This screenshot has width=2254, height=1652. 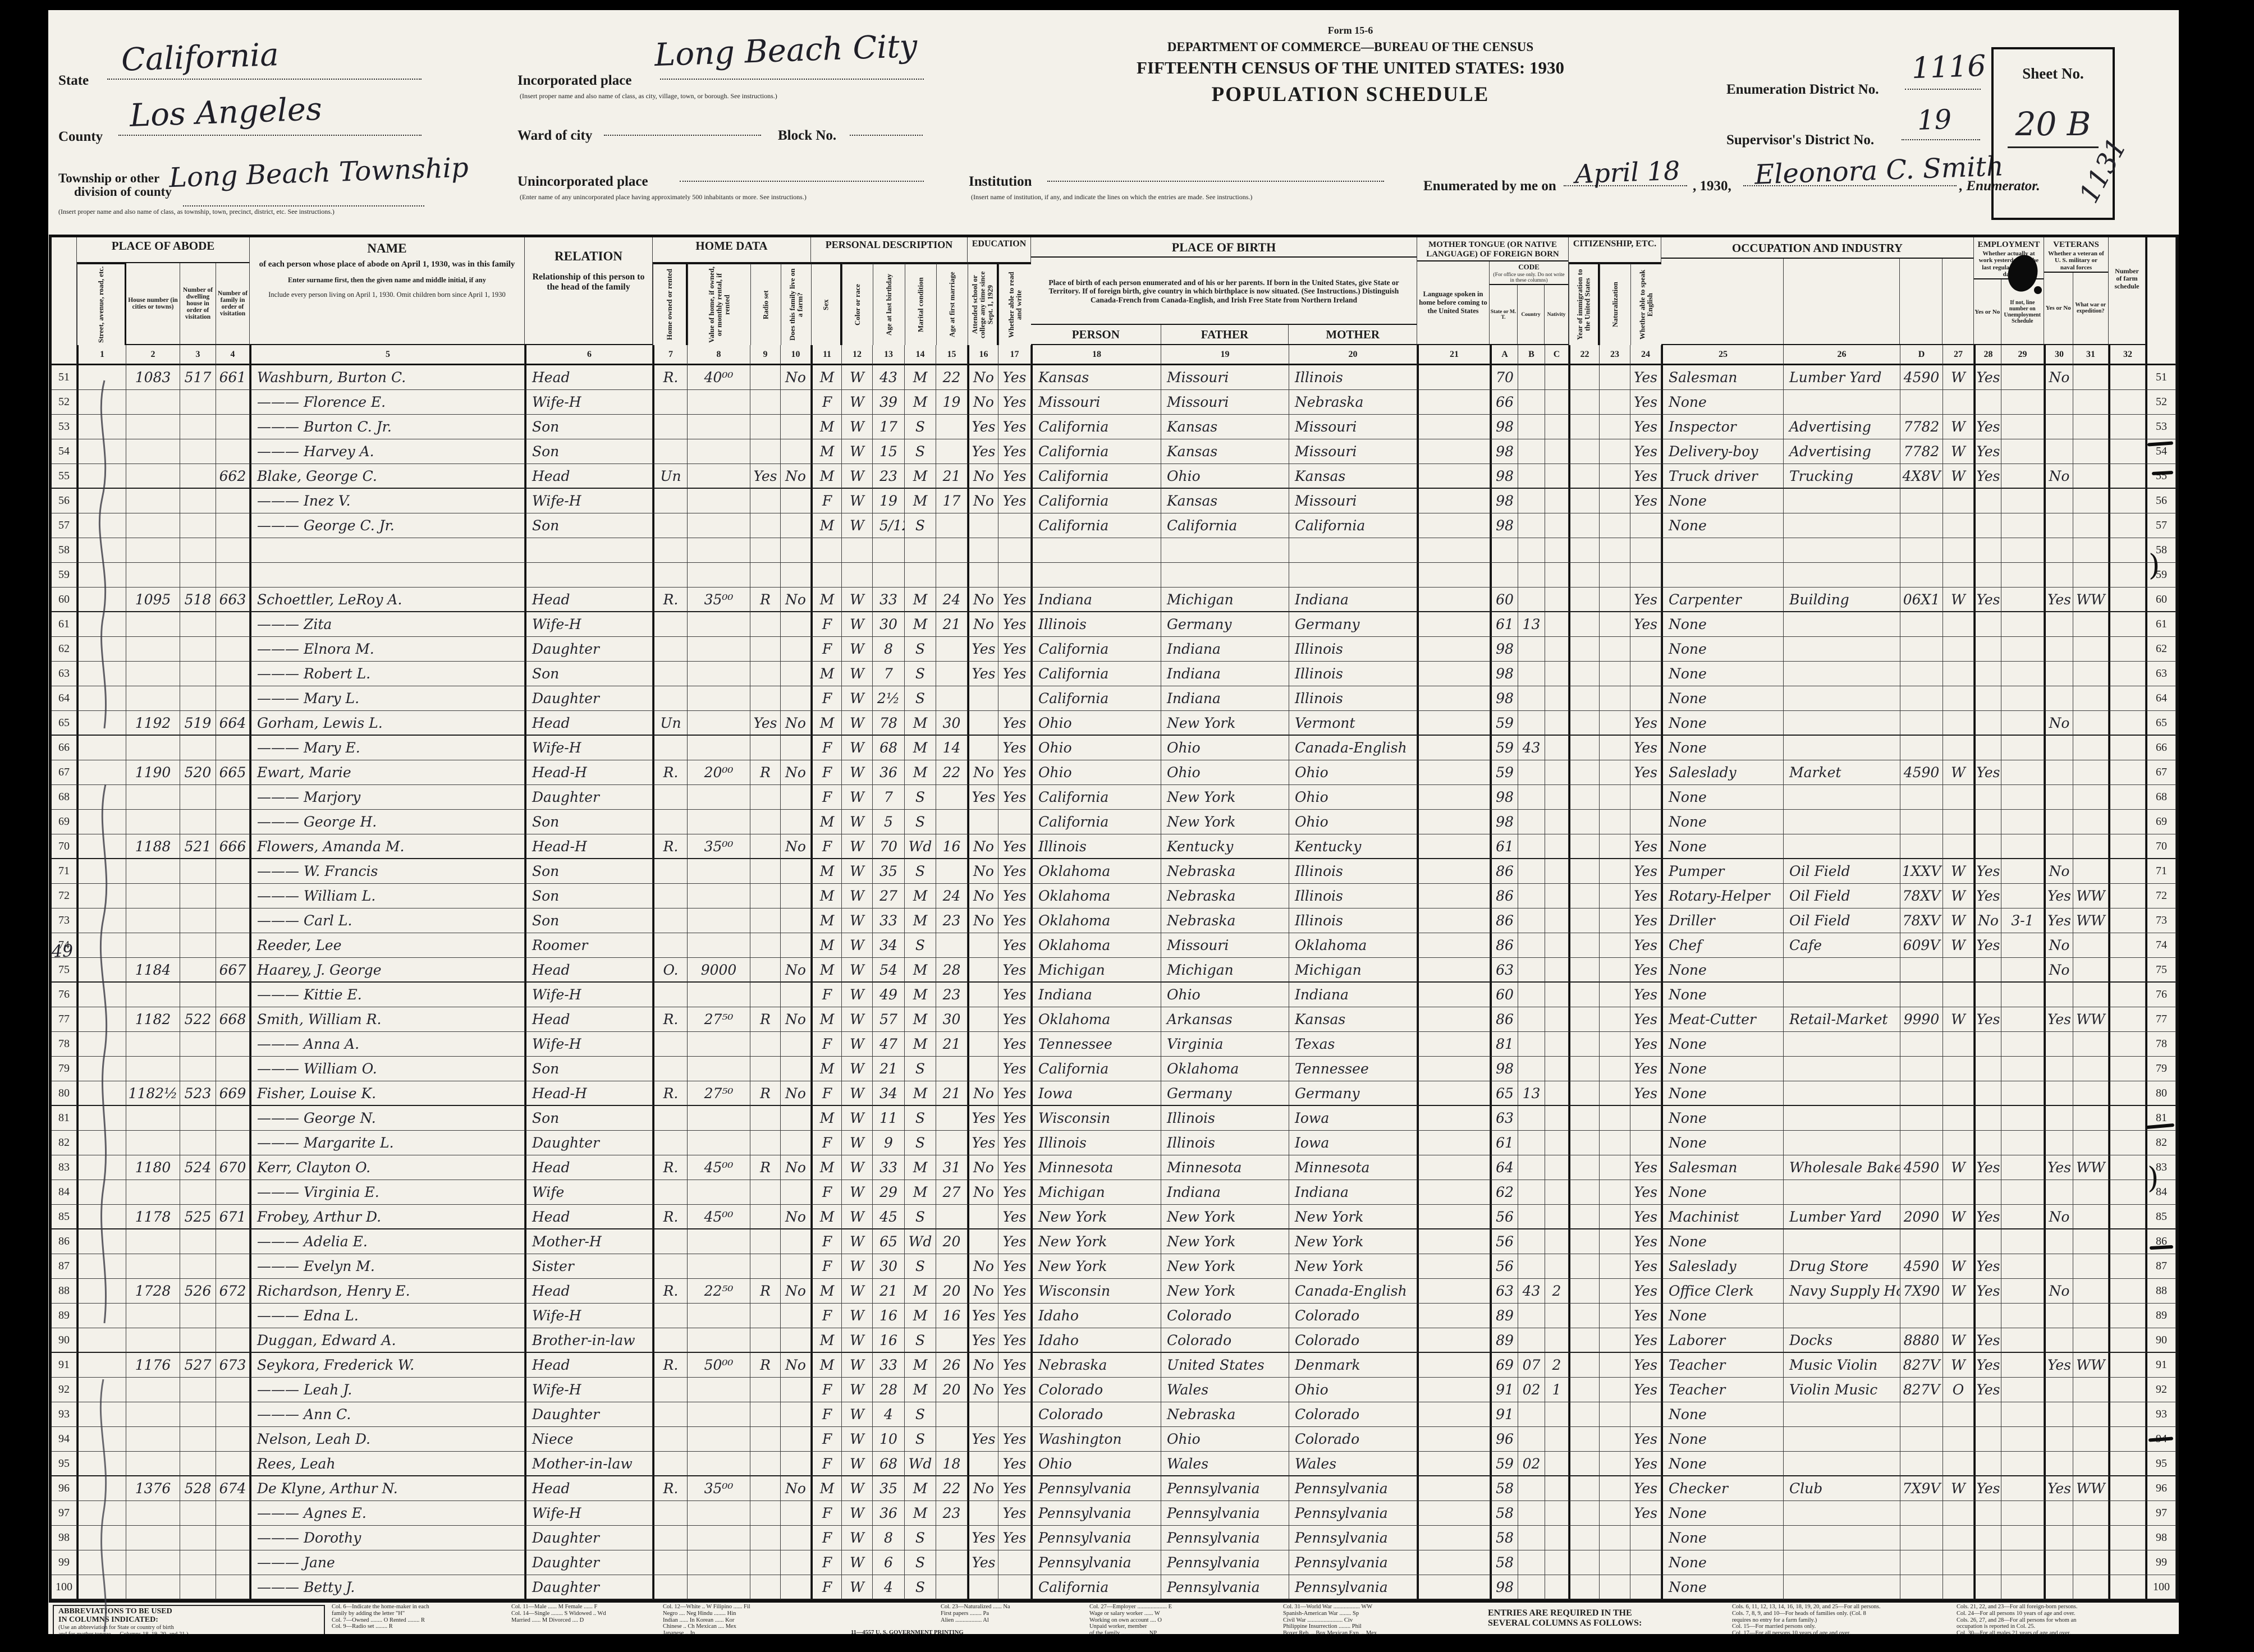 I want to click on cell-yr-line53, so click(x=1584, y=427).